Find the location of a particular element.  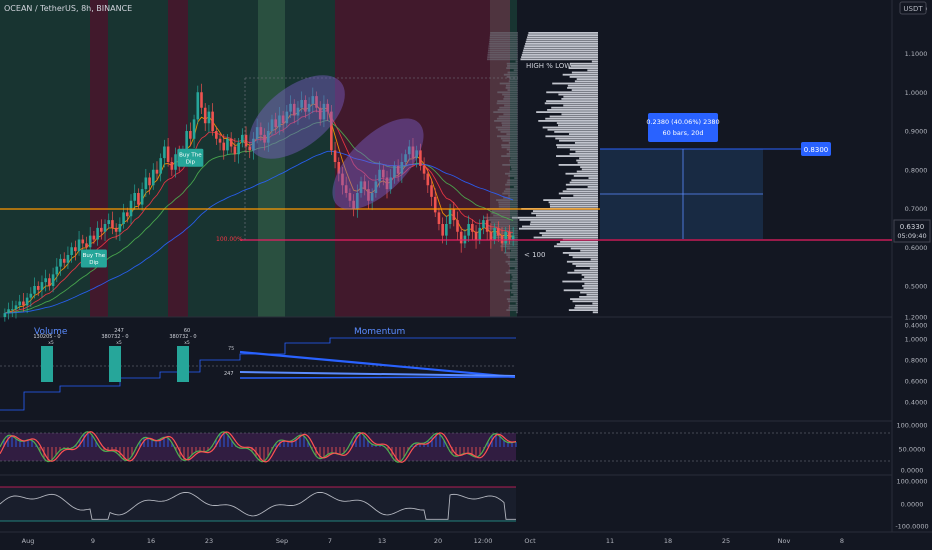

time-tick-label: 8 is located at coordinates (842, 541).